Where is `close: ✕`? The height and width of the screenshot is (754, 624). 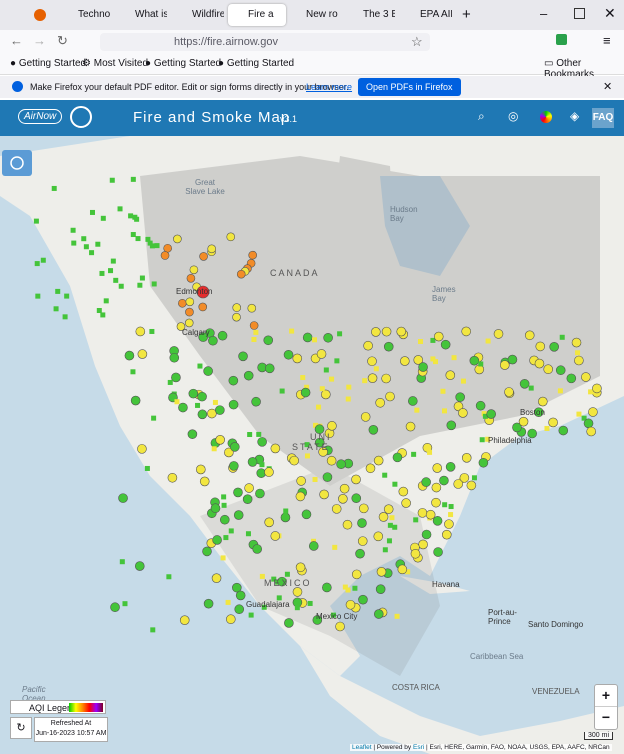
close: ✕ is located at coordinates (610, 13).